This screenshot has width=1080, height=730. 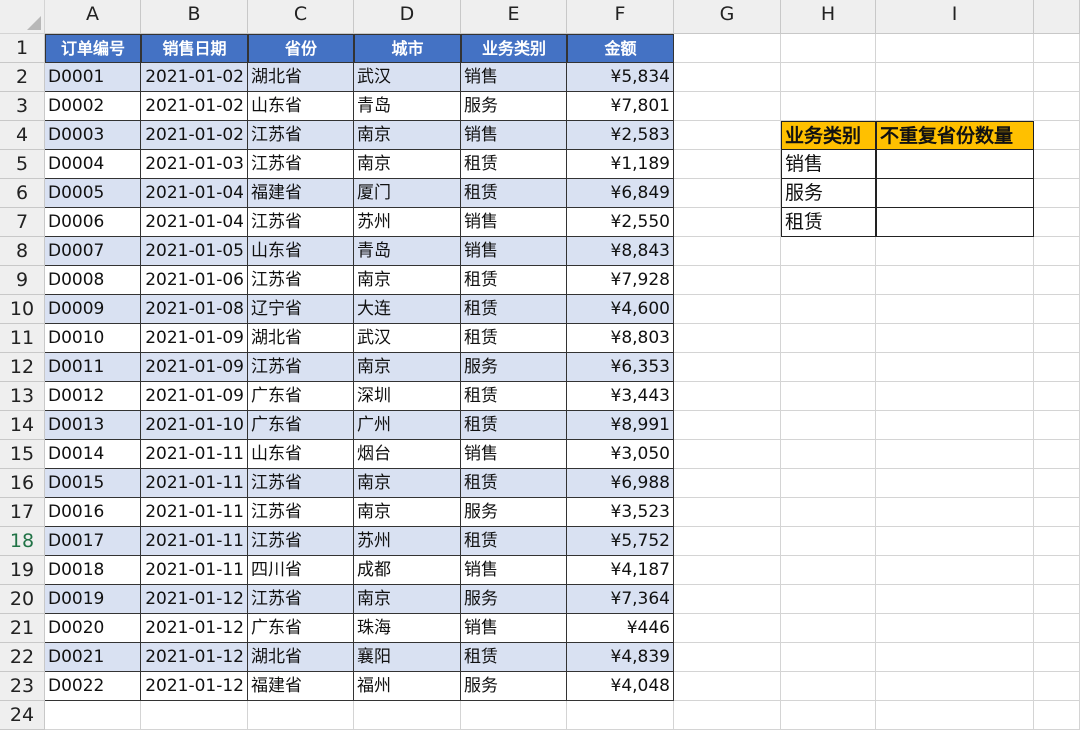 What do you see at coordinates (828, 17) in the screenshot?
I see `column-header: H` at bounding box center [828, 17].